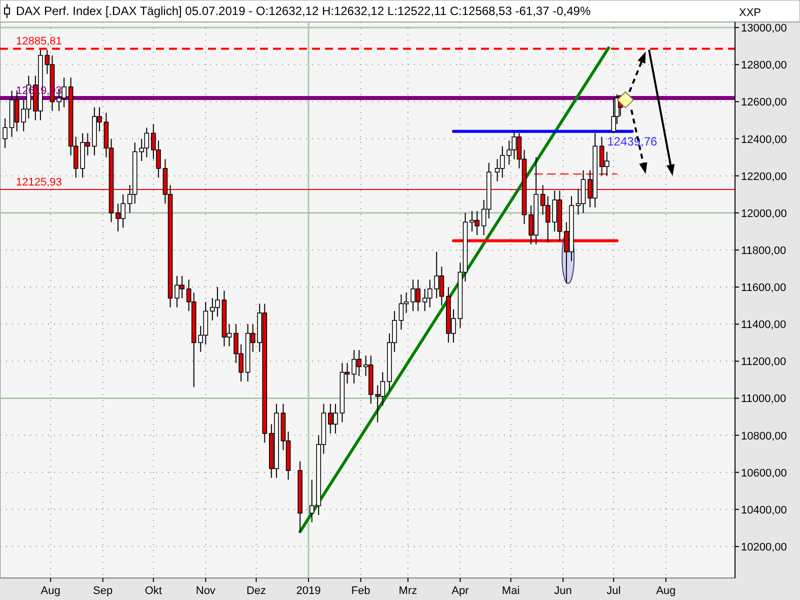 Image resolution: width=800 pixels, height=600 pixels. What do you see at coordinates (632, 141) in the screenshot?
I see `annotation: 12439,76` at bounding box center [632, 141].